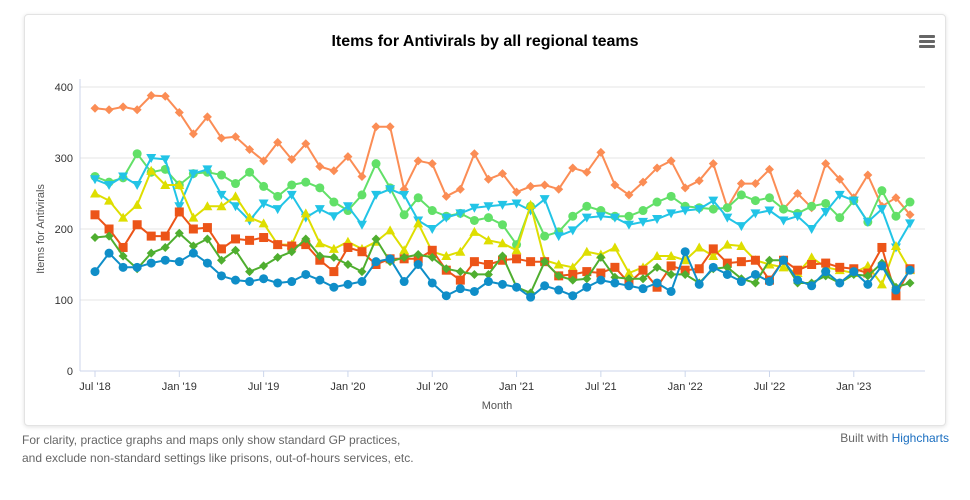 This screenshot has height=500, width=970. I want to click on y-tick-label: 400, so click(64, 88).